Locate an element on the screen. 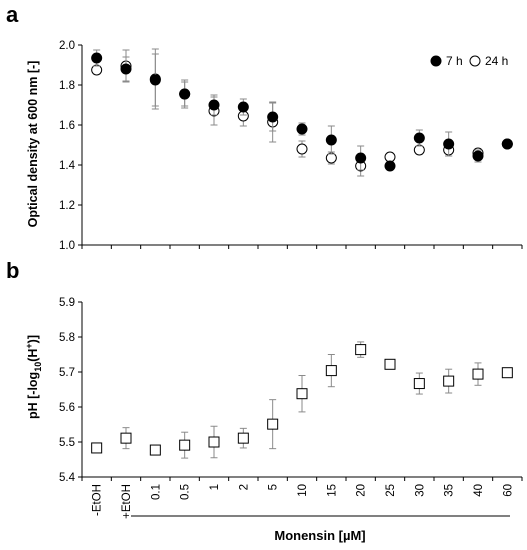 The image size is (527, 550). x-tick-label: 1 is located at coordinates (215, 487).